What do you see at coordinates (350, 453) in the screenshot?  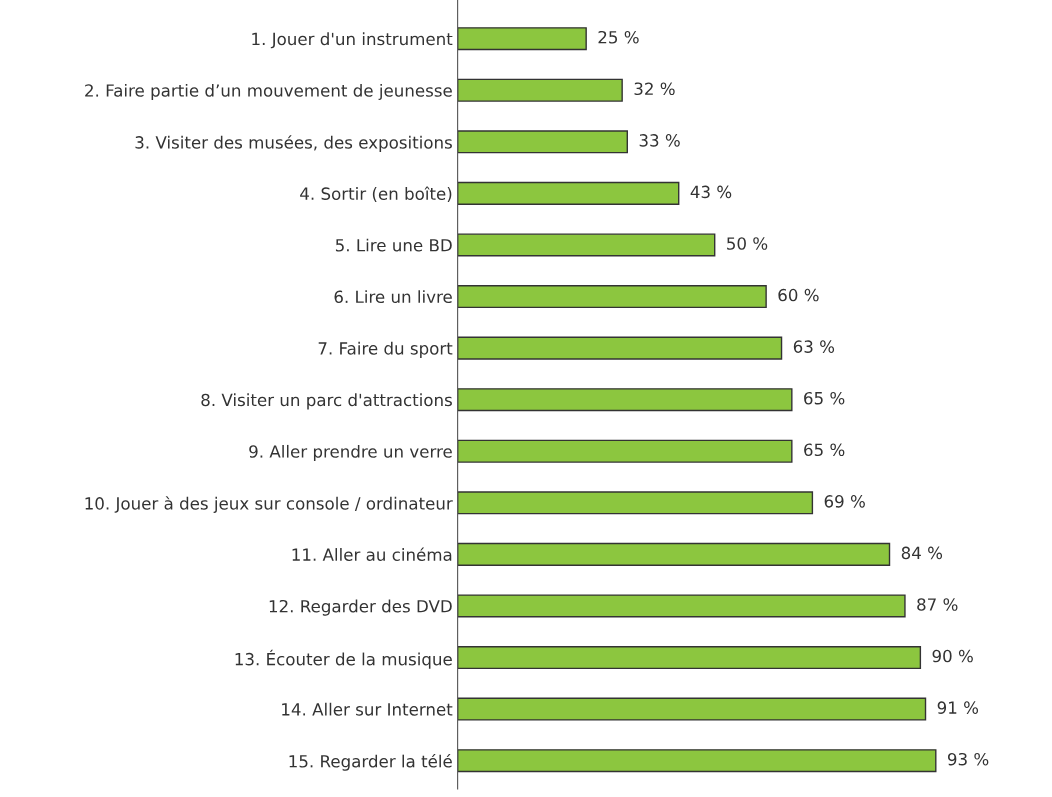 I see `y-tick-label: 9. Aller prendre un verre` at bounding box center [350, 453].